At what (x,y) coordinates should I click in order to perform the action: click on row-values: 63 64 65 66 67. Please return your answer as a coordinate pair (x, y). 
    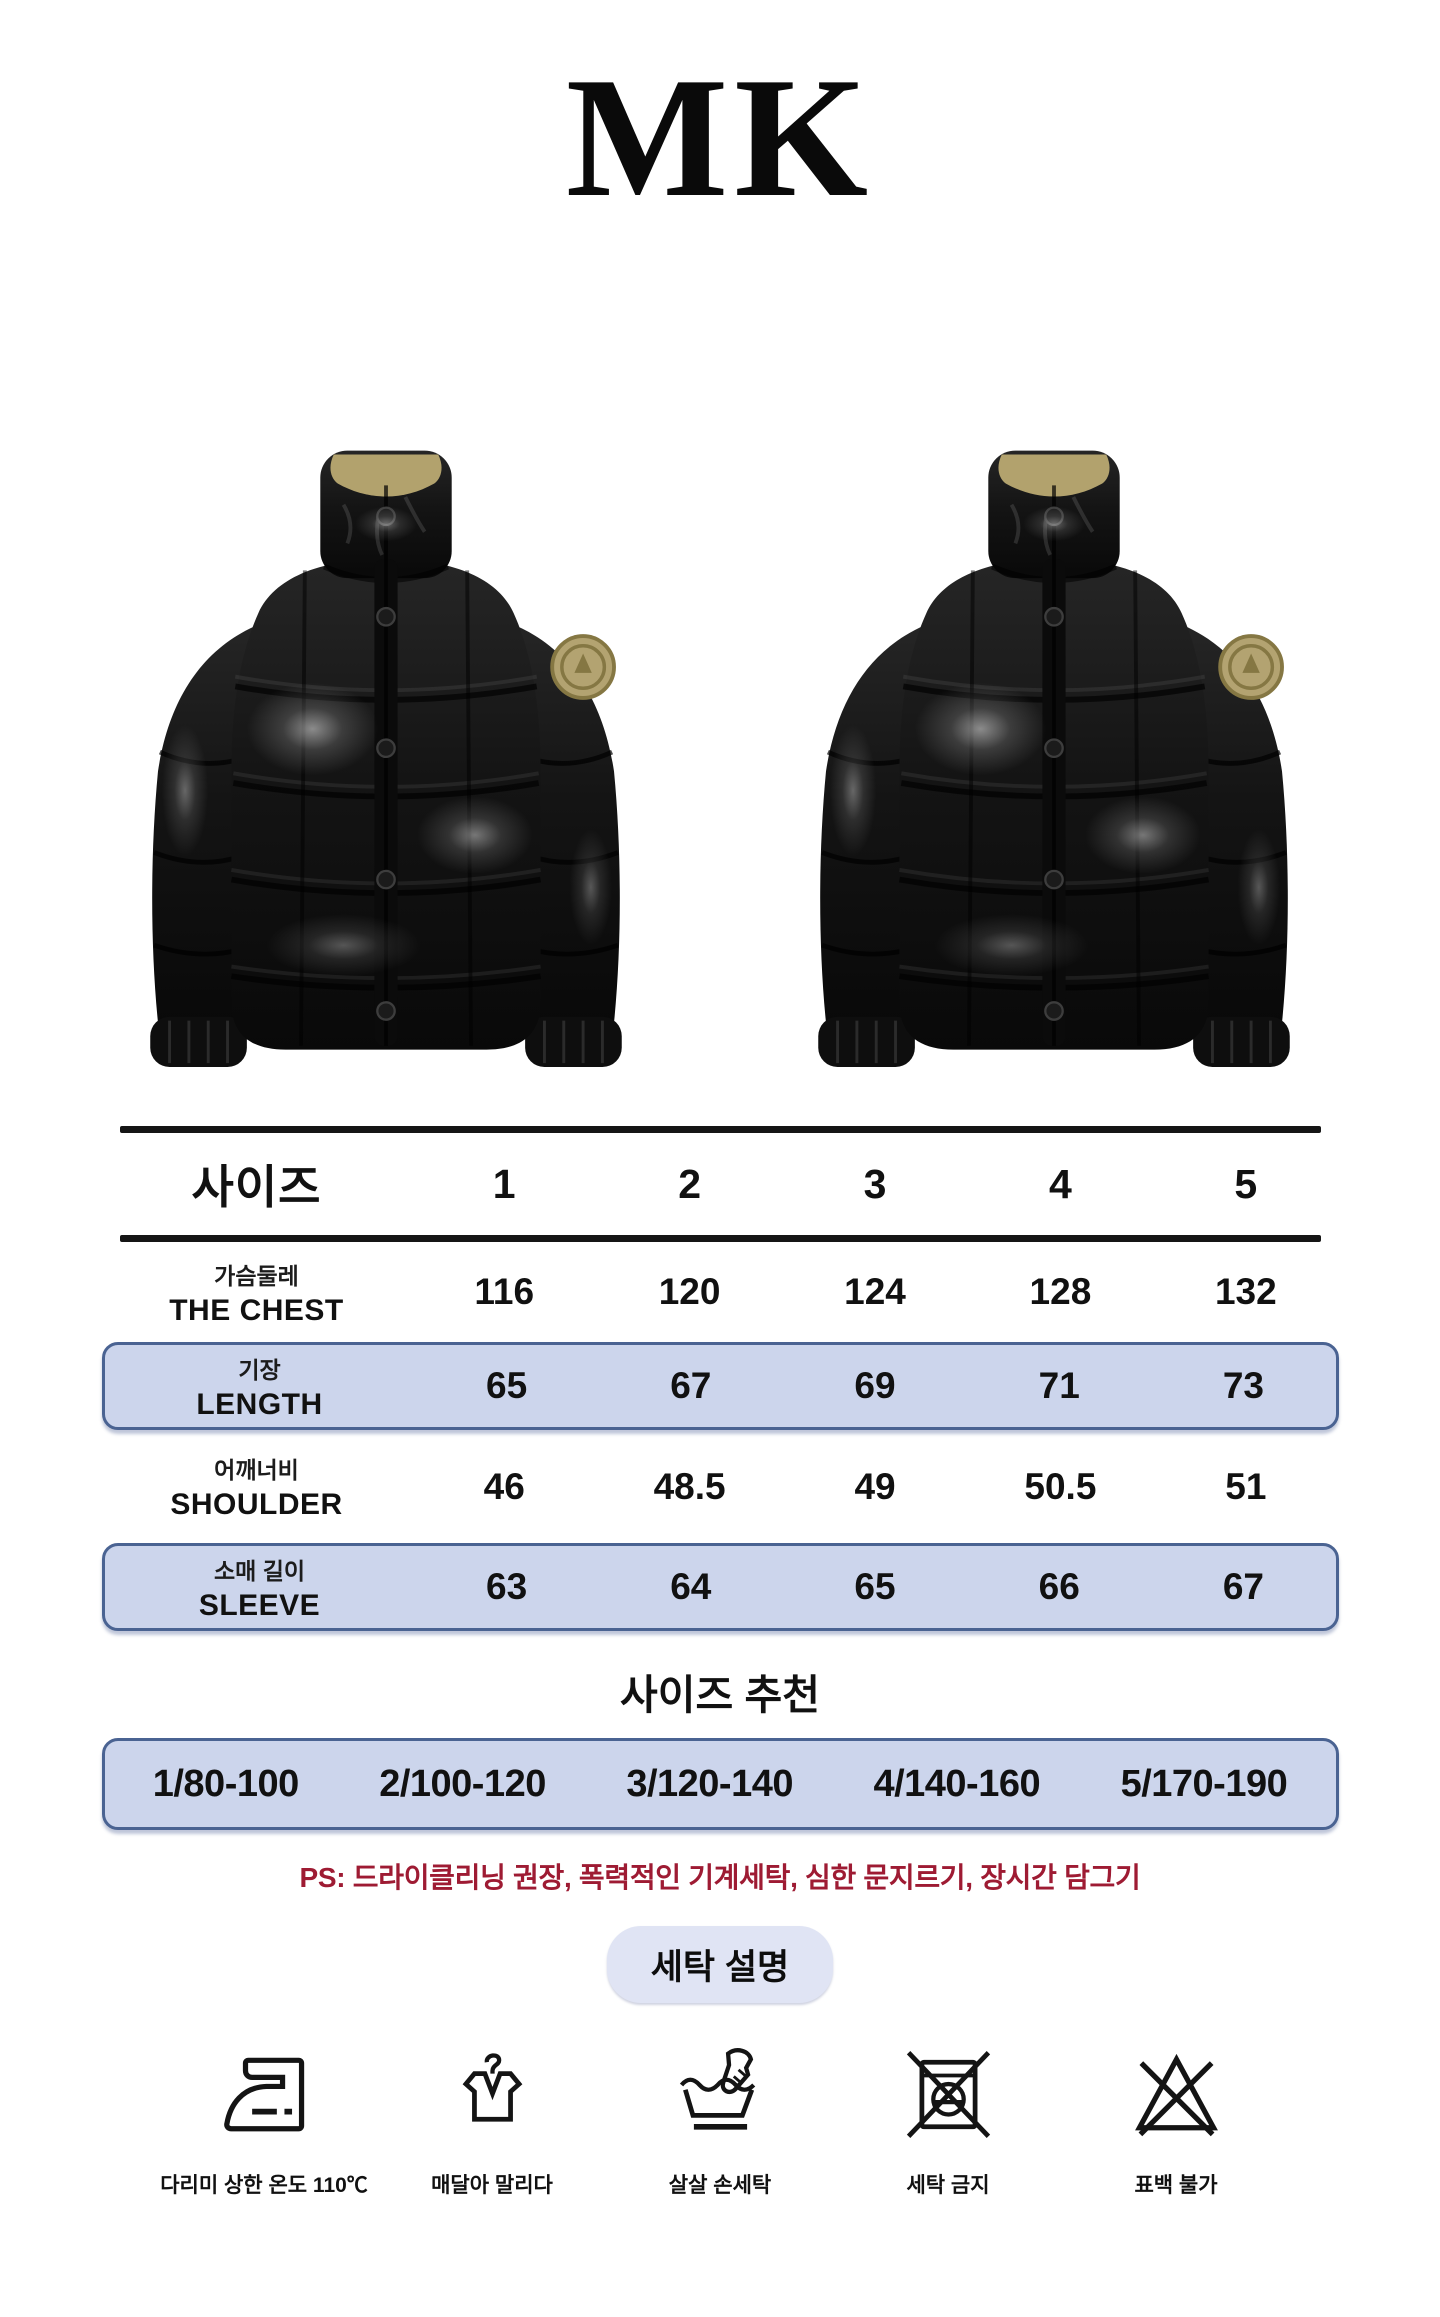
    Looking at the image, I should click on (875, 1587).